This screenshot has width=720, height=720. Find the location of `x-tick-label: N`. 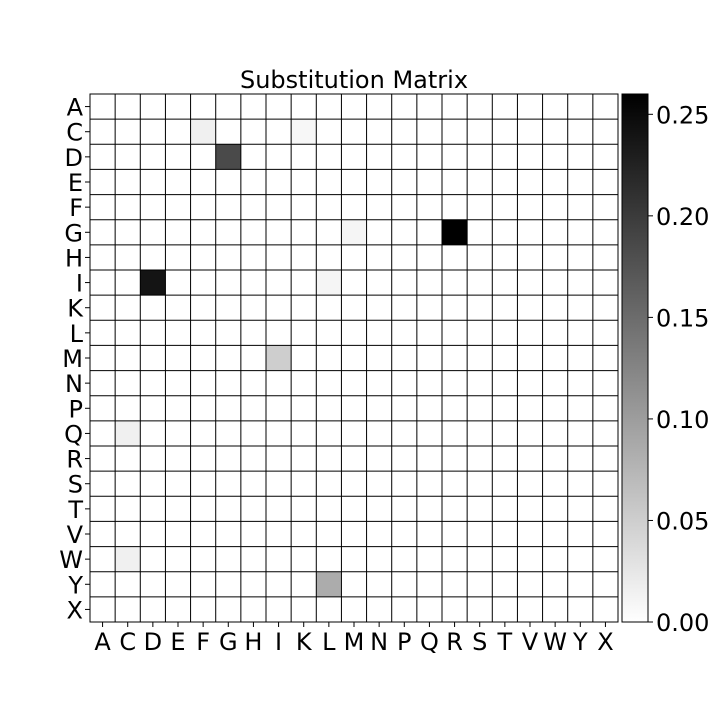

x-tick-label: N is located at coordinates (379, 642).